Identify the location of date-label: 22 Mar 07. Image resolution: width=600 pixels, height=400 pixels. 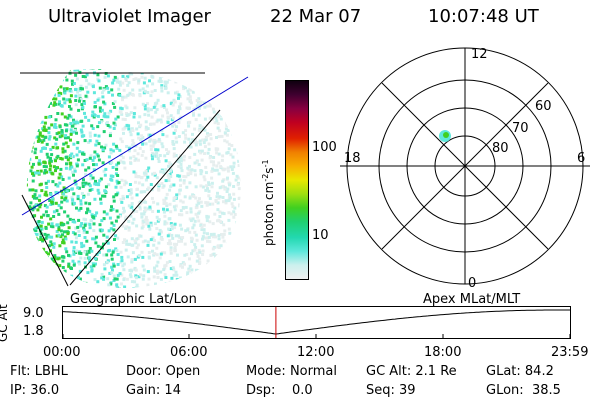
(316, 16).